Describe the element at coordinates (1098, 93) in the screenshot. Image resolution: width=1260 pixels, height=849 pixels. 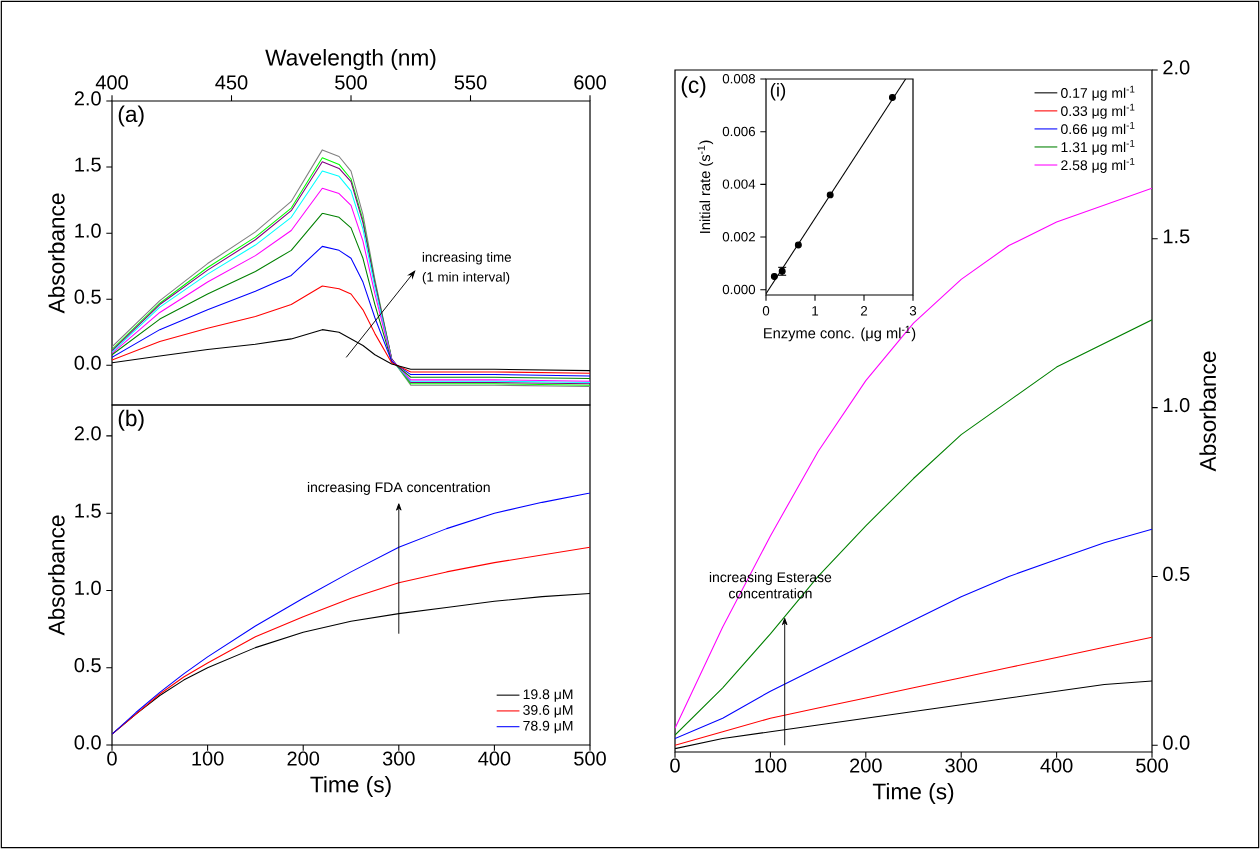
I see `legend-label: 0.17 μg ml$^{-1}$` at that location.